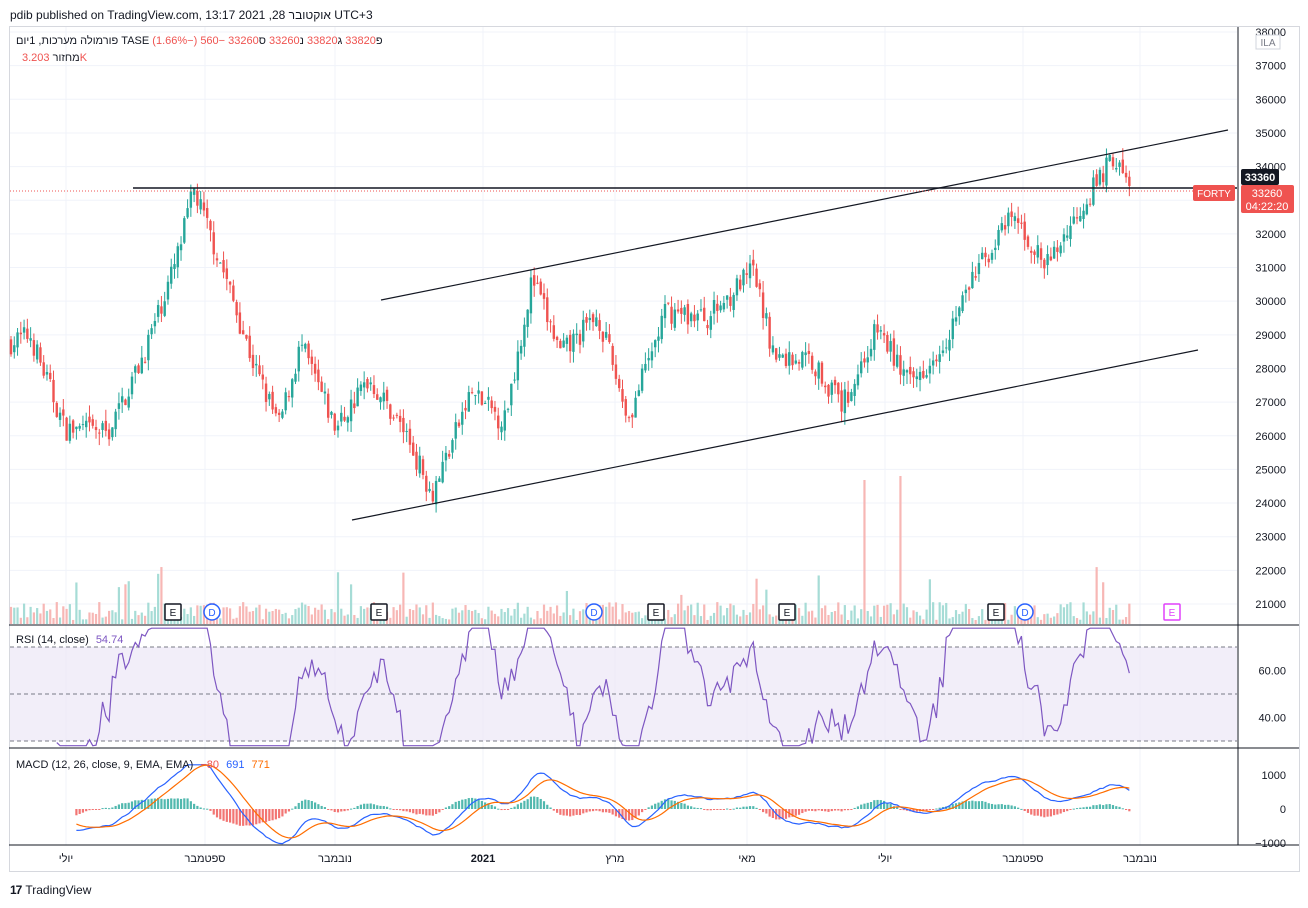  I want to click on earnings-marker-label: E, so click(996, 613).